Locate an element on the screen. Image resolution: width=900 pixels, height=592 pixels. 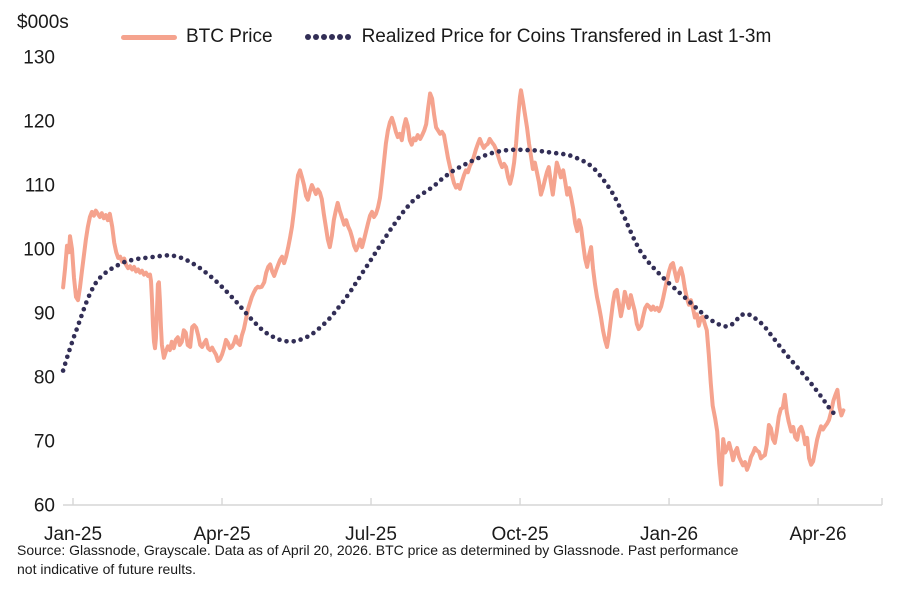
x-tick-label: Jul-25 is located at coordinates (371, 534).